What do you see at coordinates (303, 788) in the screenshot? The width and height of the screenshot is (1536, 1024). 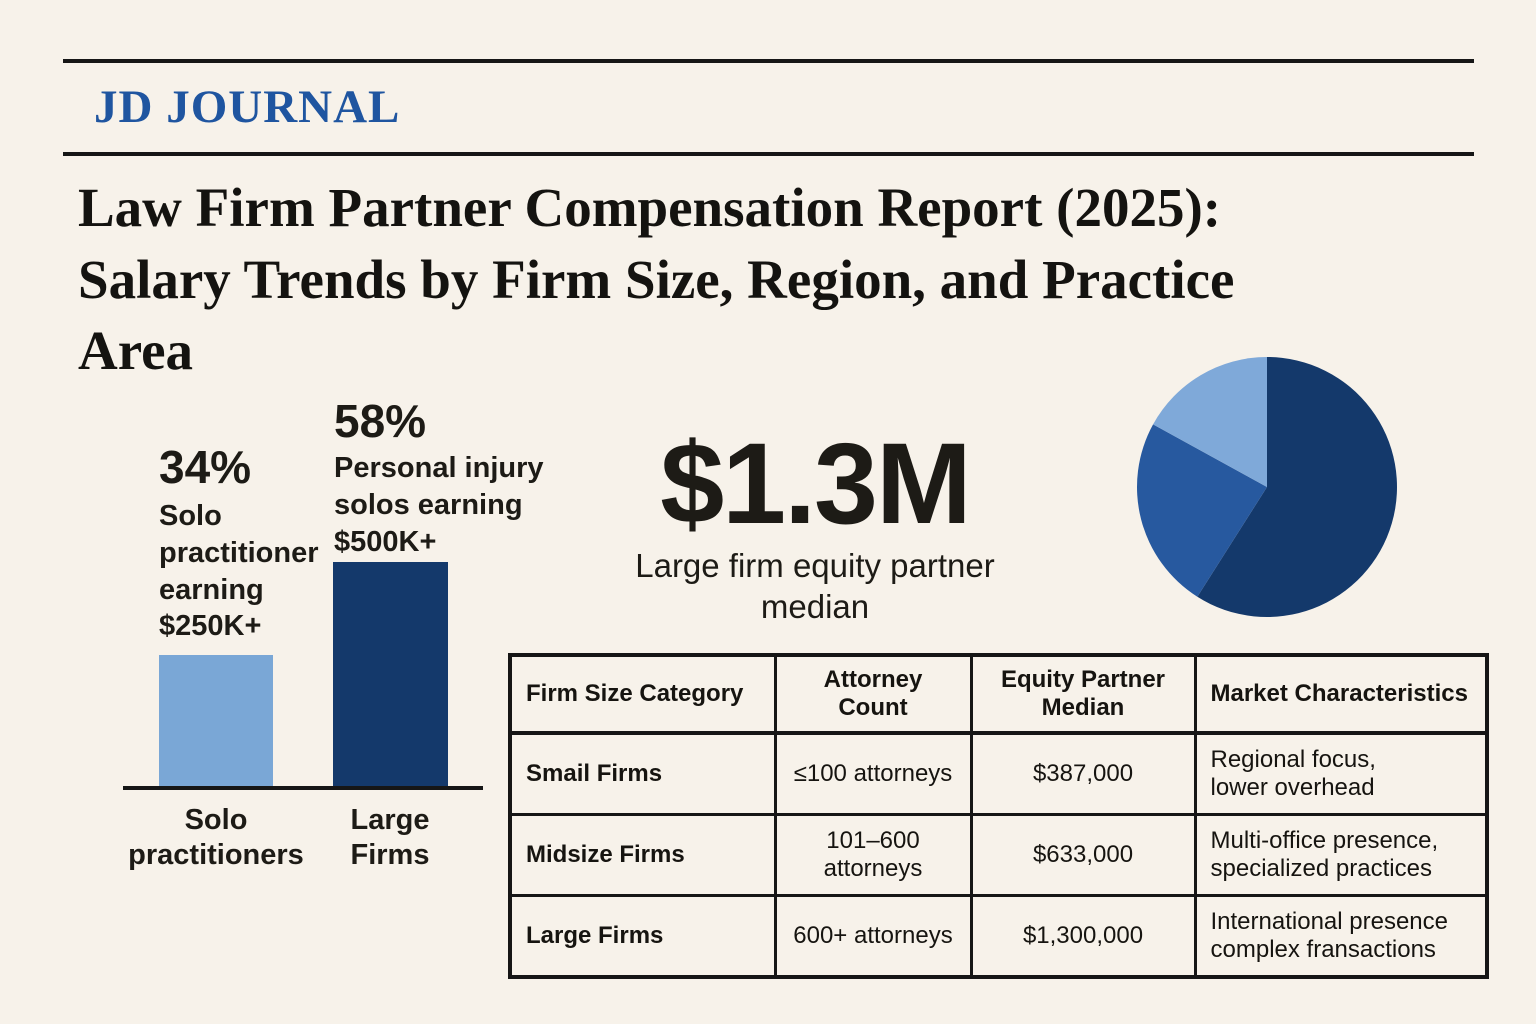 I see `bar-chart-axis` at bounding box center [303, 788].